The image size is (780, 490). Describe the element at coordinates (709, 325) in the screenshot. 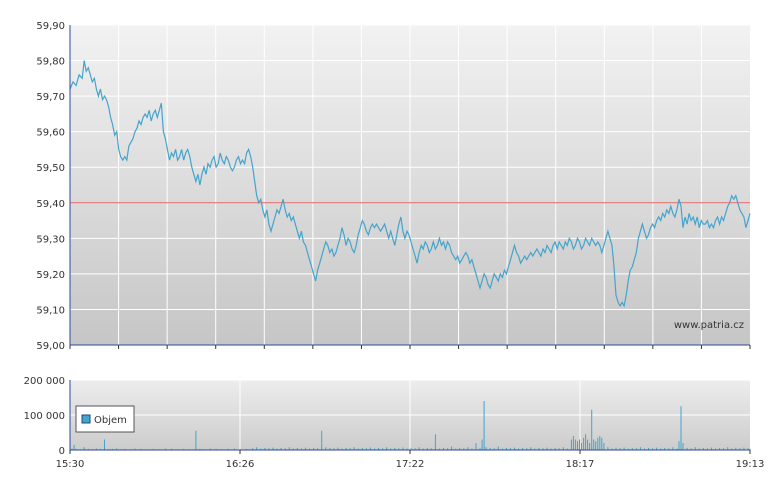

I see `watermark: www.patria.cz` at that location.